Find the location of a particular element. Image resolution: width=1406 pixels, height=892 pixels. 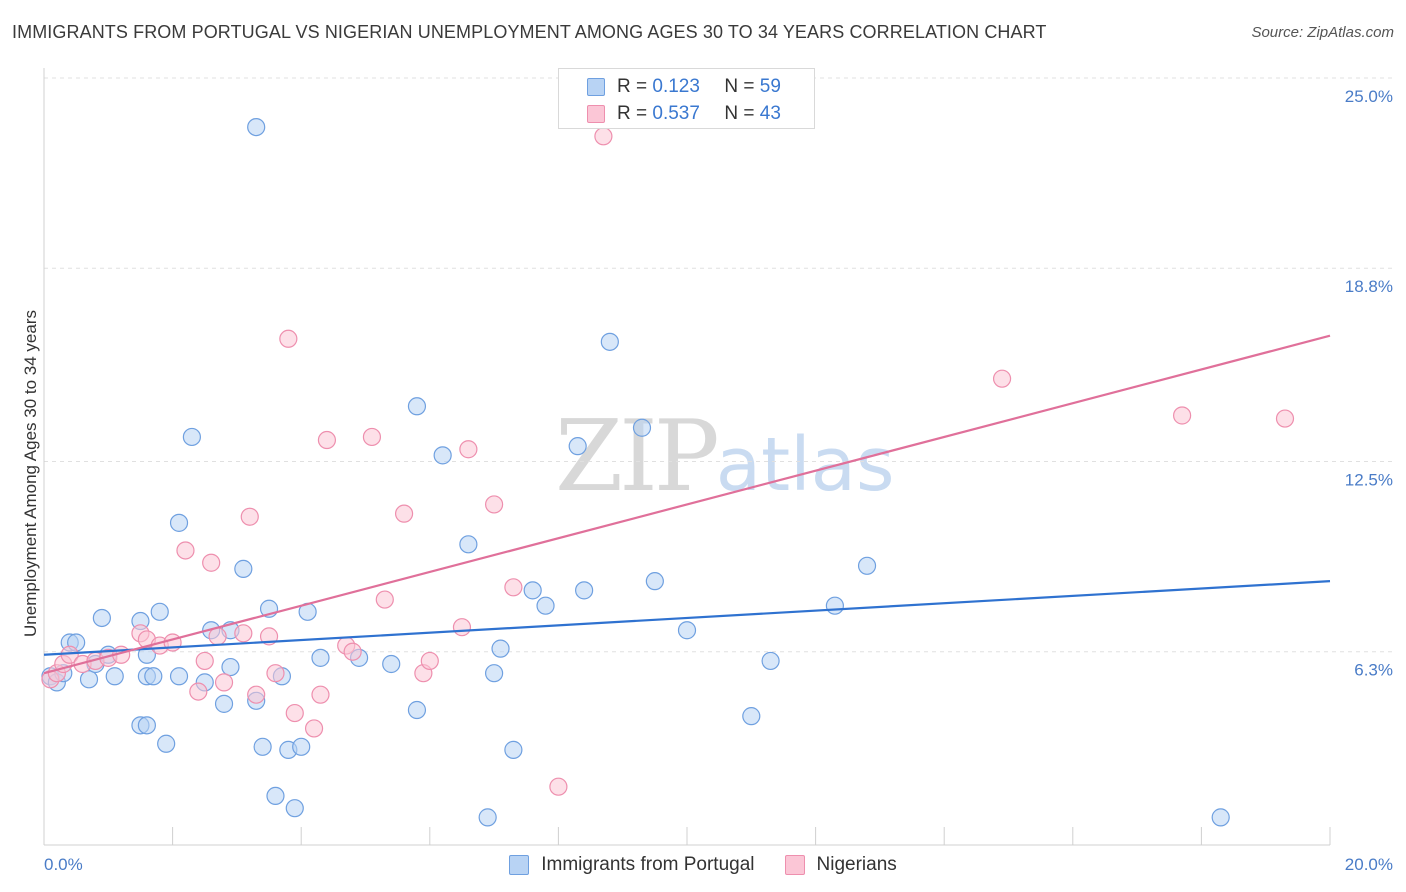

y-tick-label: 25.0% is located at coordinates (1369, 96).